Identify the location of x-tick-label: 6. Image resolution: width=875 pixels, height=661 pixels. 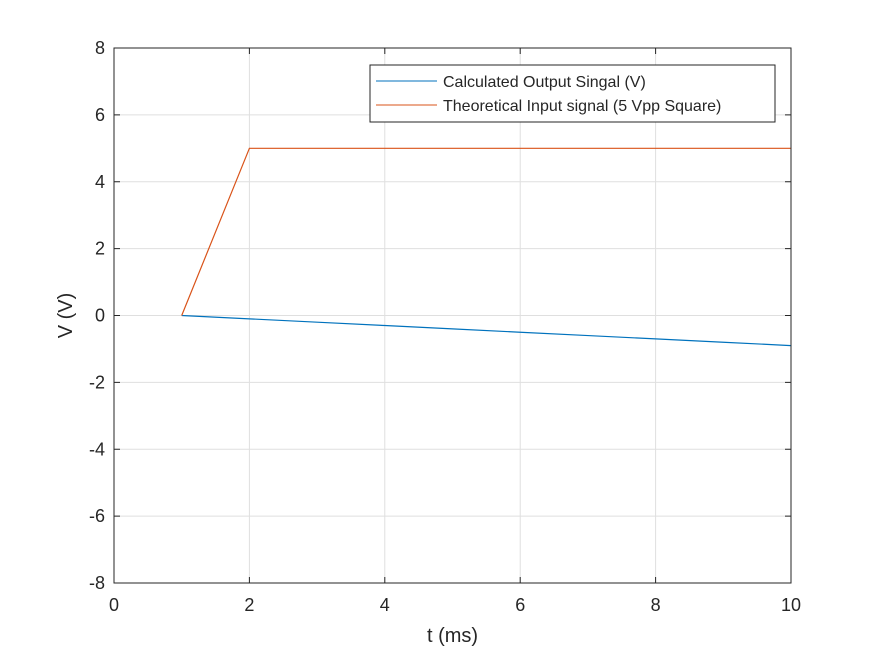
(520, 605).